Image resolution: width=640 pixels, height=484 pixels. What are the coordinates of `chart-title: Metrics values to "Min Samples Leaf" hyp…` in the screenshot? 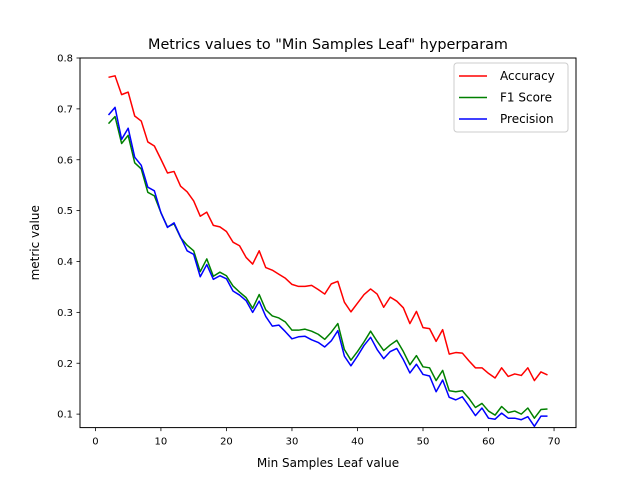 It's located at (328, 45).